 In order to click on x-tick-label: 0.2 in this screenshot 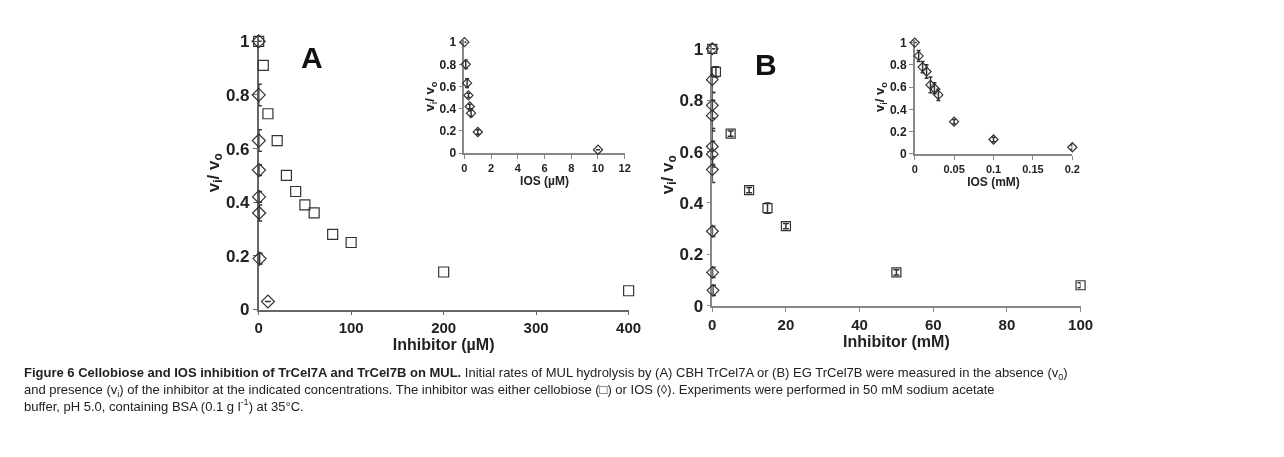, I will do `click(1072, 168)`.